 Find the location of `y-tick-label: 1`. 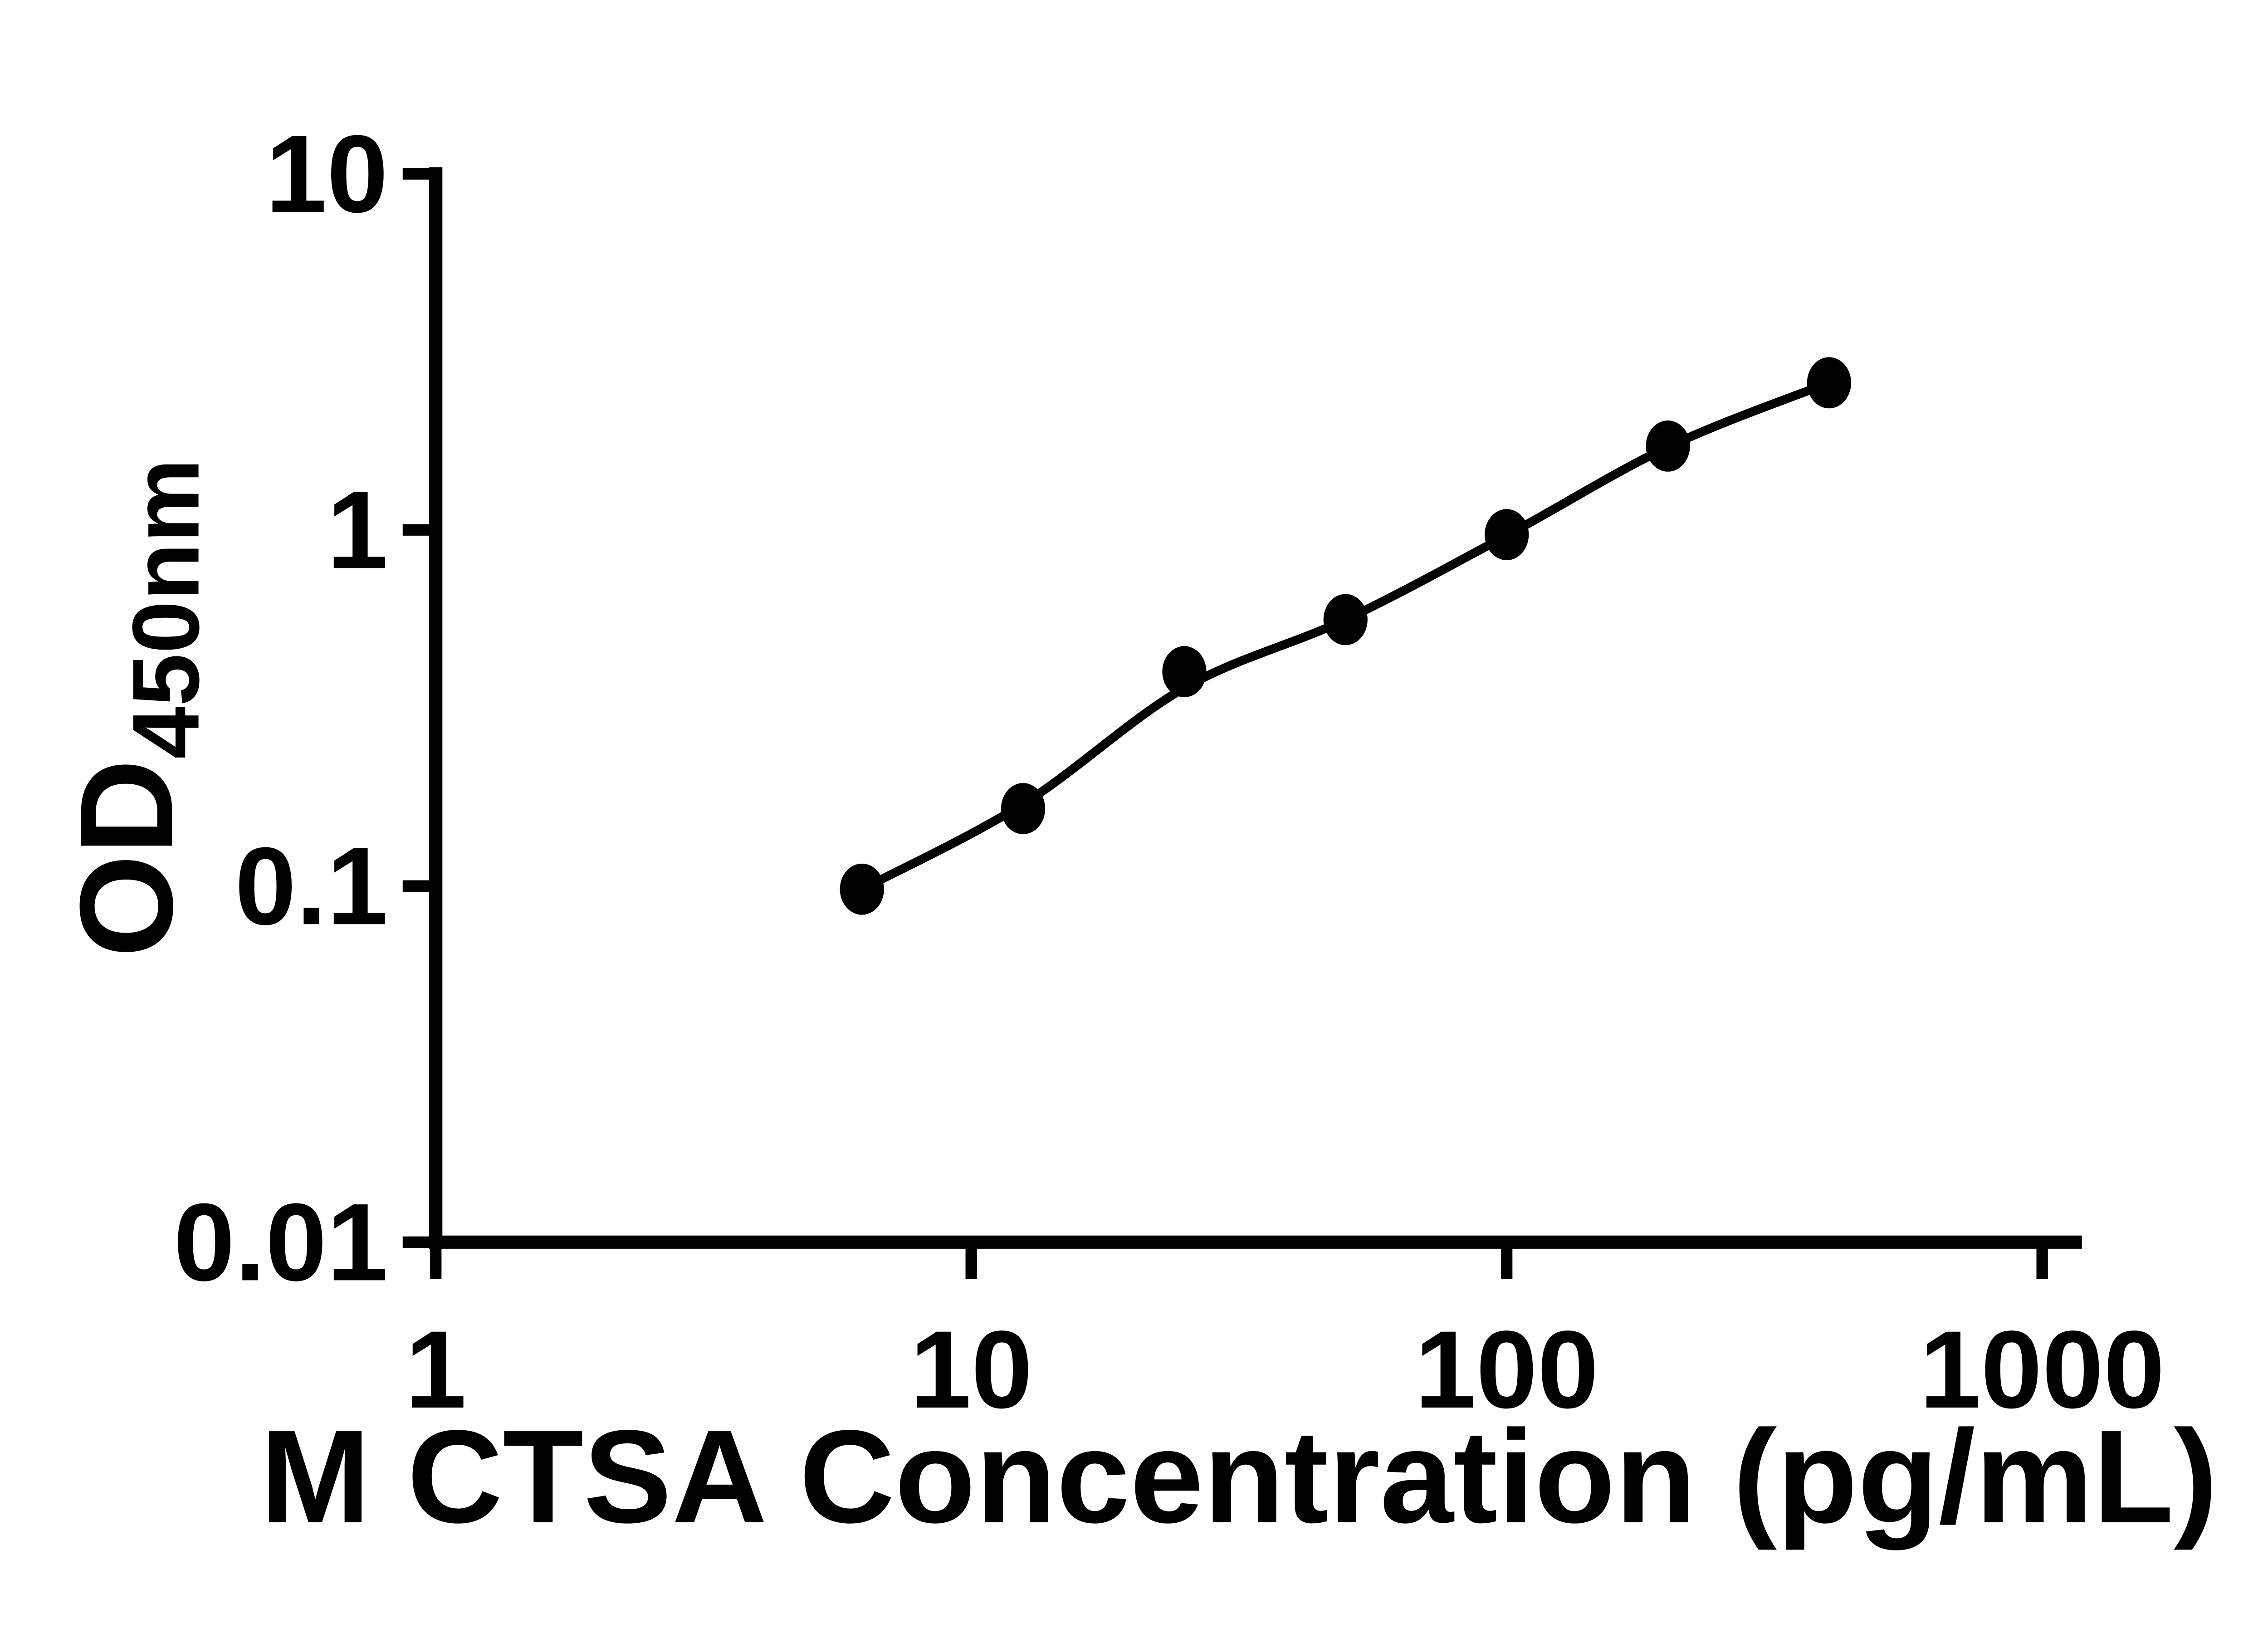

y-tick-label: 1 is located at coordinates (358, 530).